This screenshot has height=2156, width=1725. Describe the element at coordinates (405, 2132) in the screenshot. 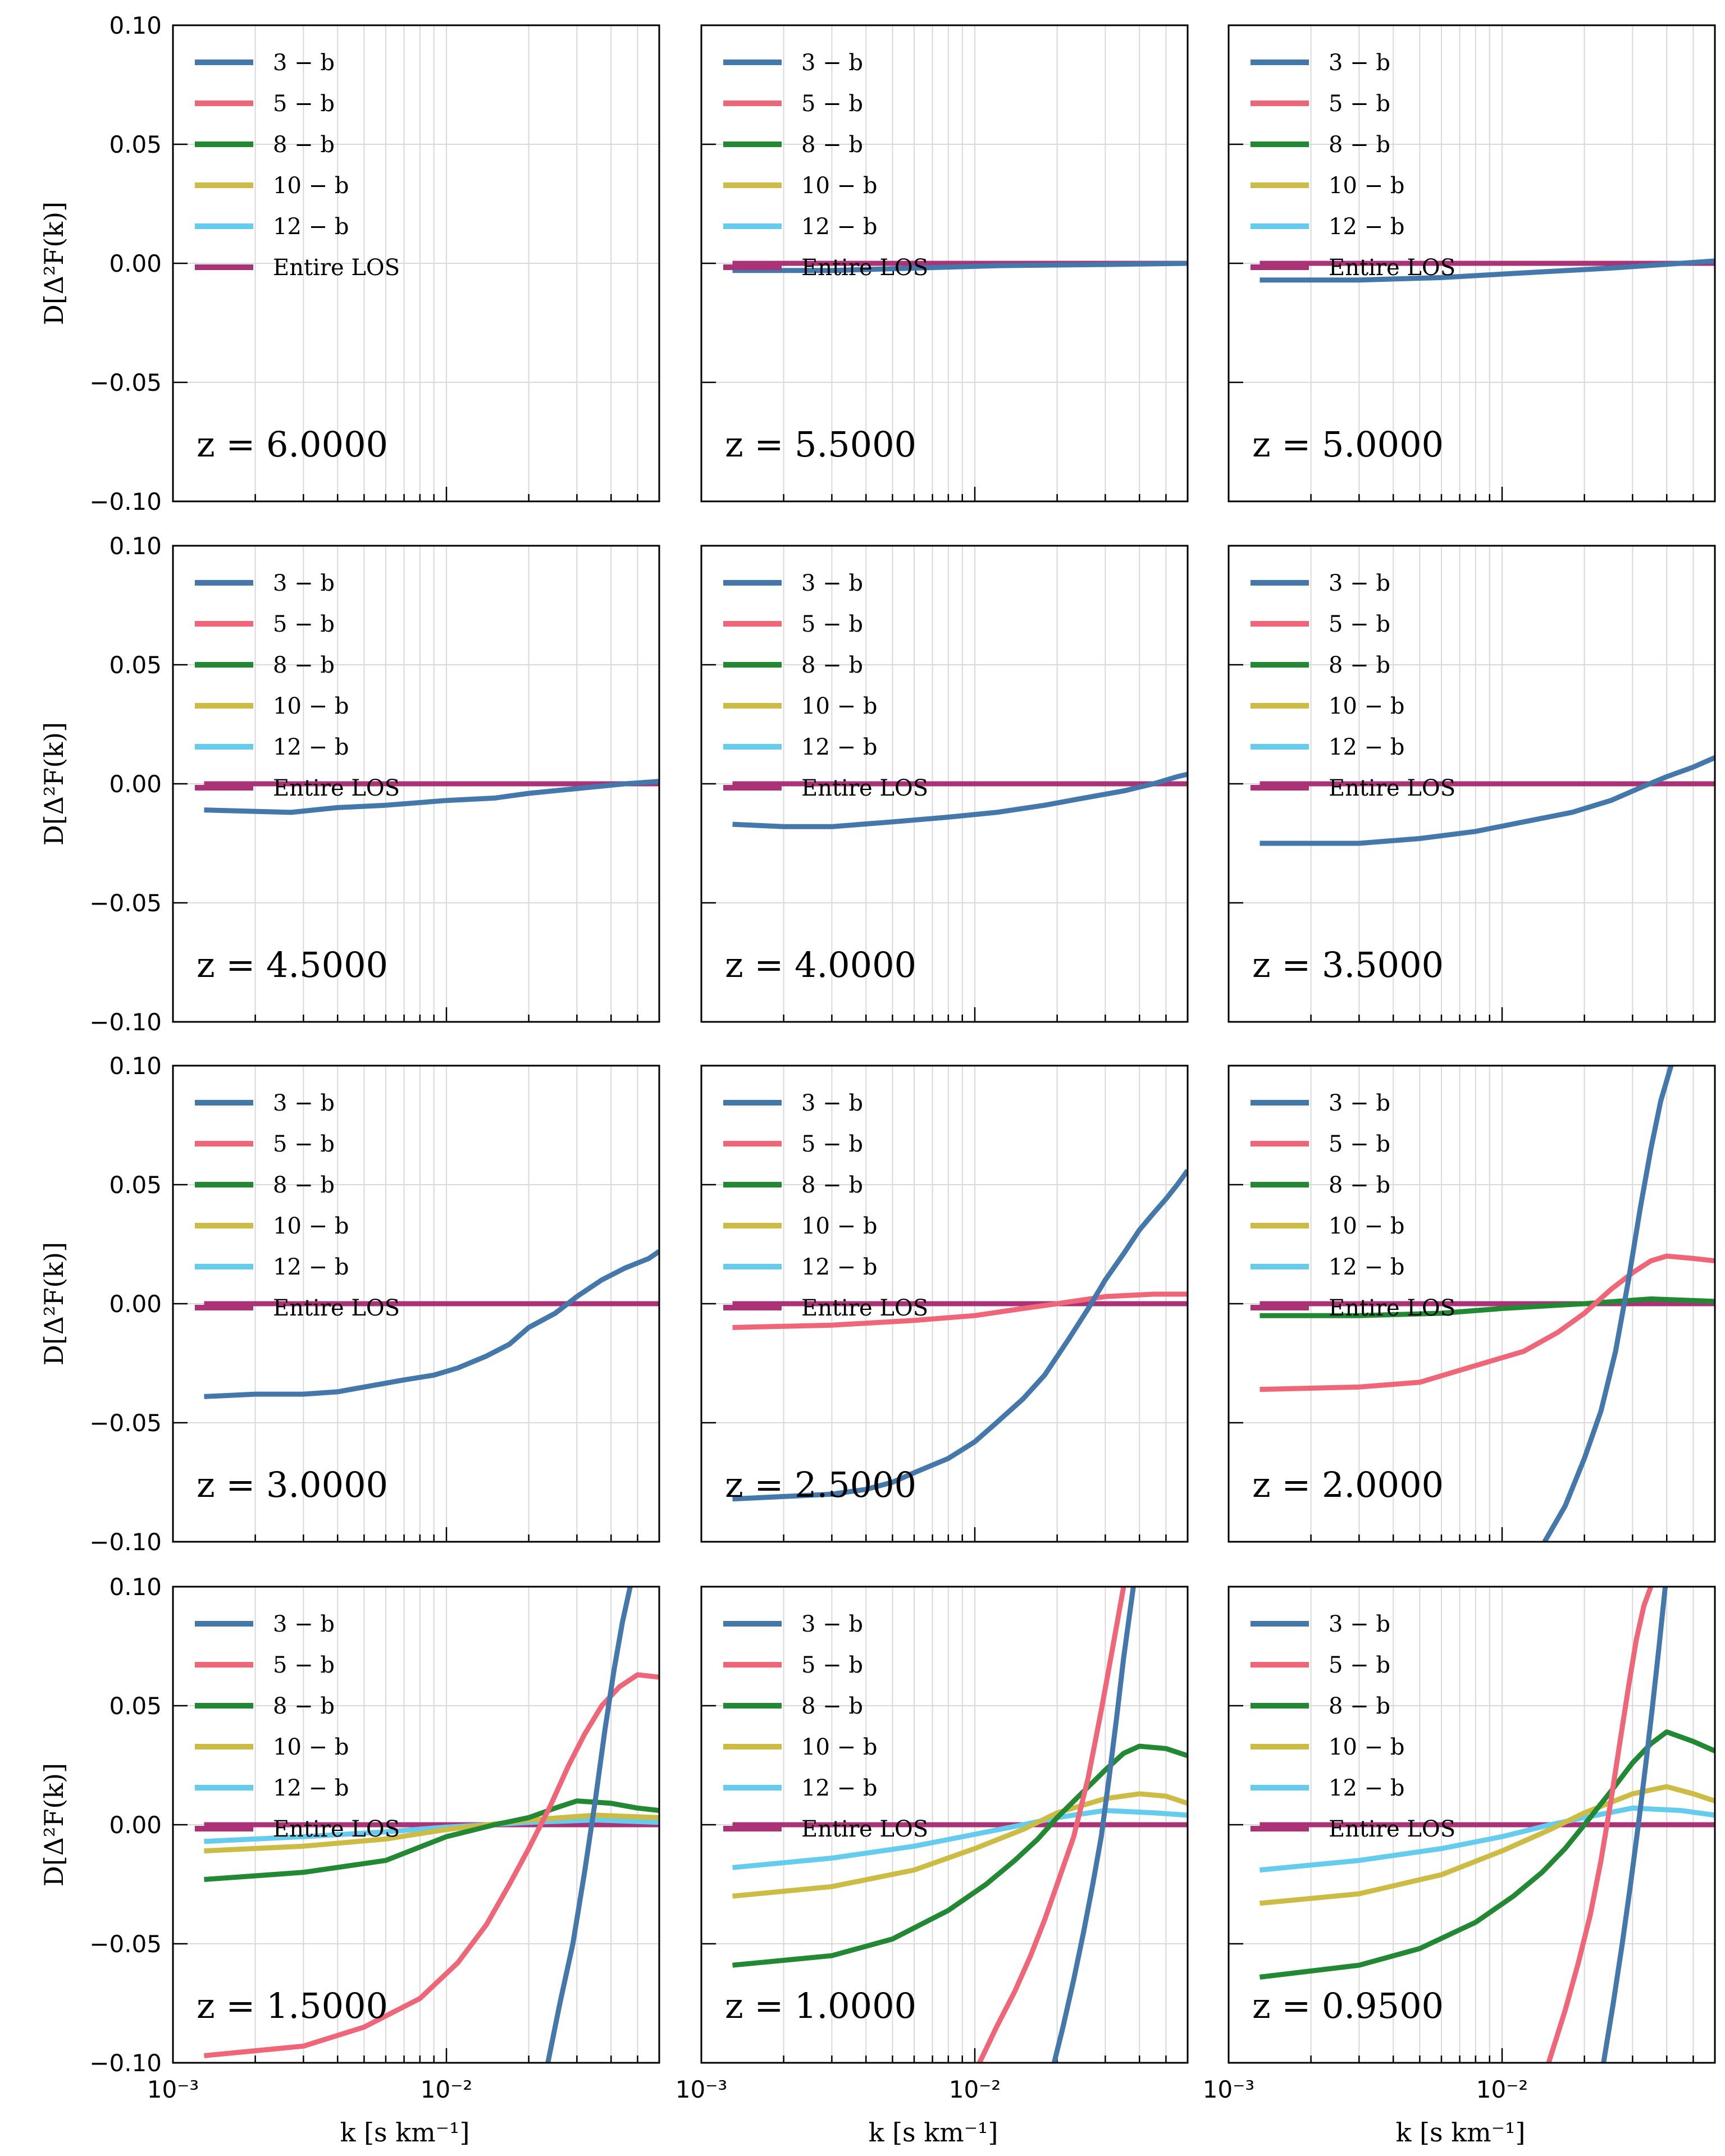

I see `x-axis-label: k [s km⁻¹]` at that location.